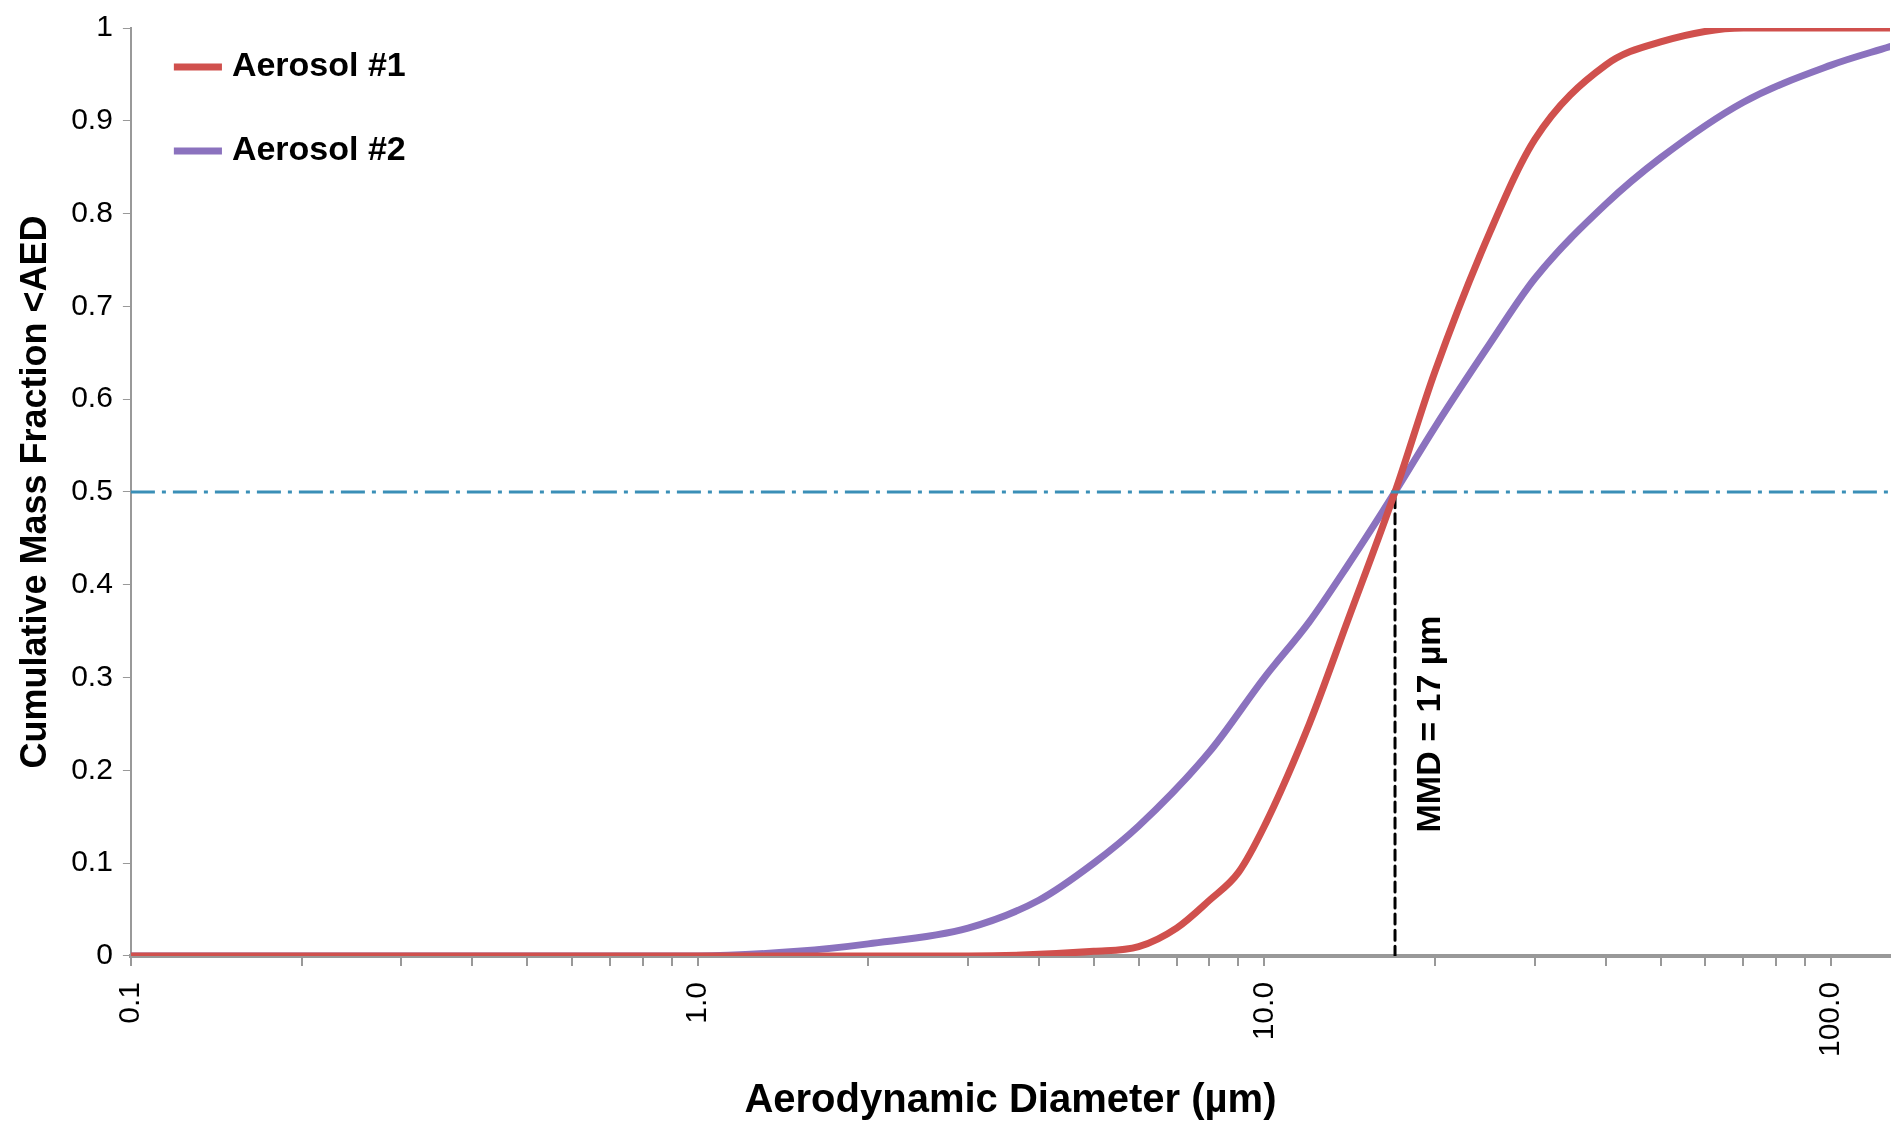 This screenshot has width=1896, height=1139. What do you see at coordinates (92, 397) in the screenshot?
I see `y-tick-label: 0.6` at bounding box center [92, 397].